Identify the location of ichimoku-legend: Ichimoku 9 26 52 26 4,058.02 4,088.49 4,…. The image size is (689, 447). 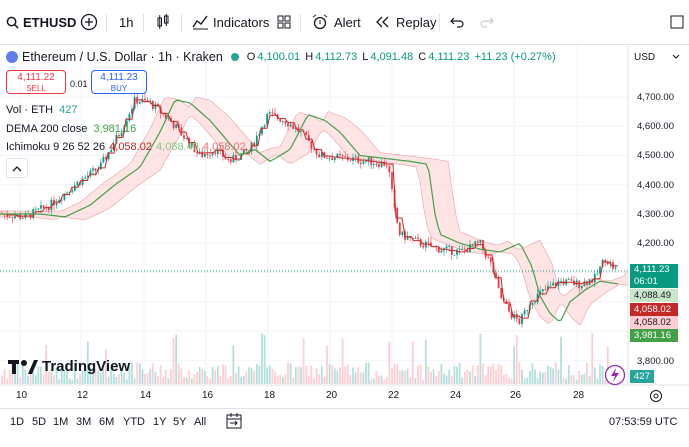
(126, 147).